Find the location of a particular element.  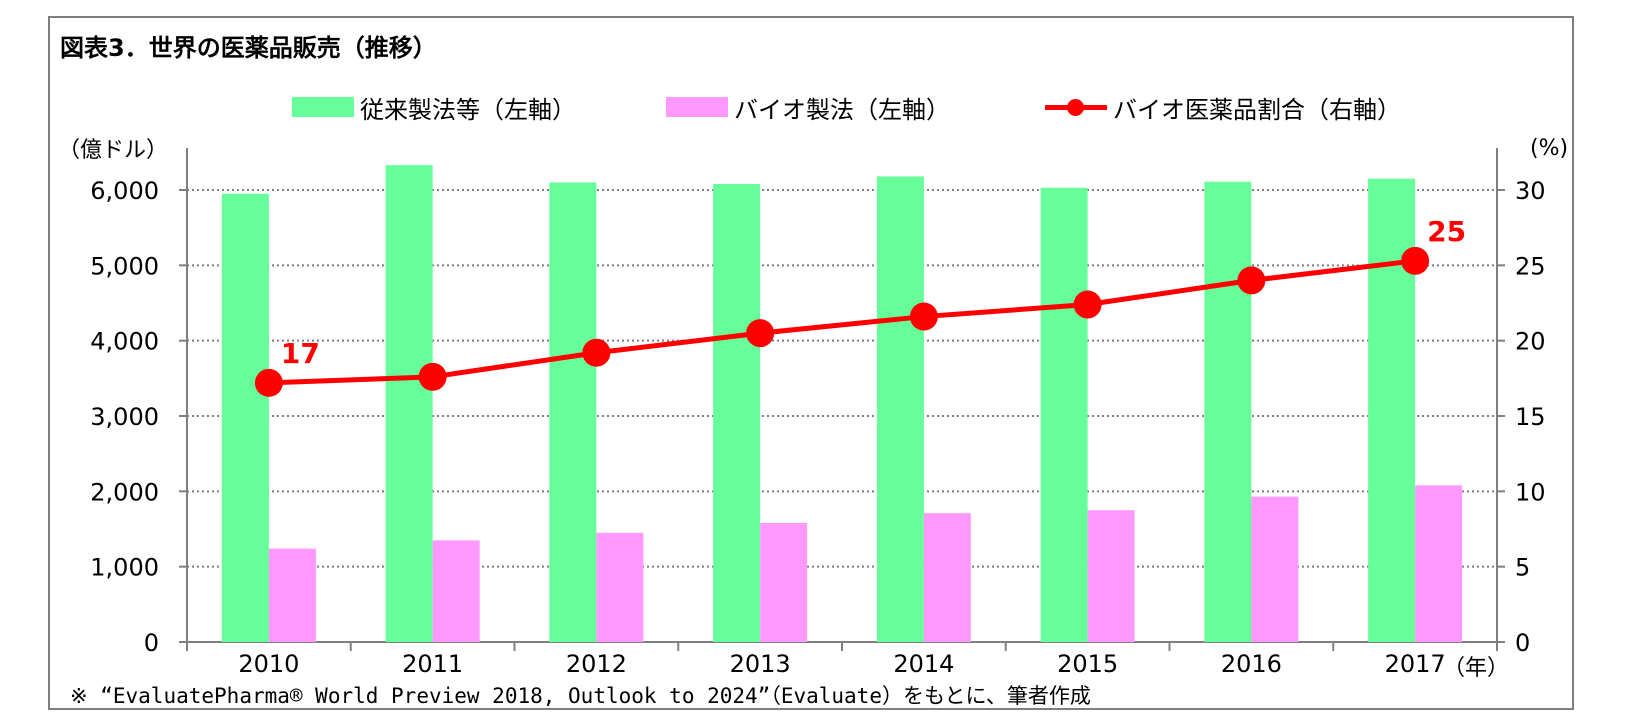

legend-swatch-conventional is located at coordinates (323, 107).